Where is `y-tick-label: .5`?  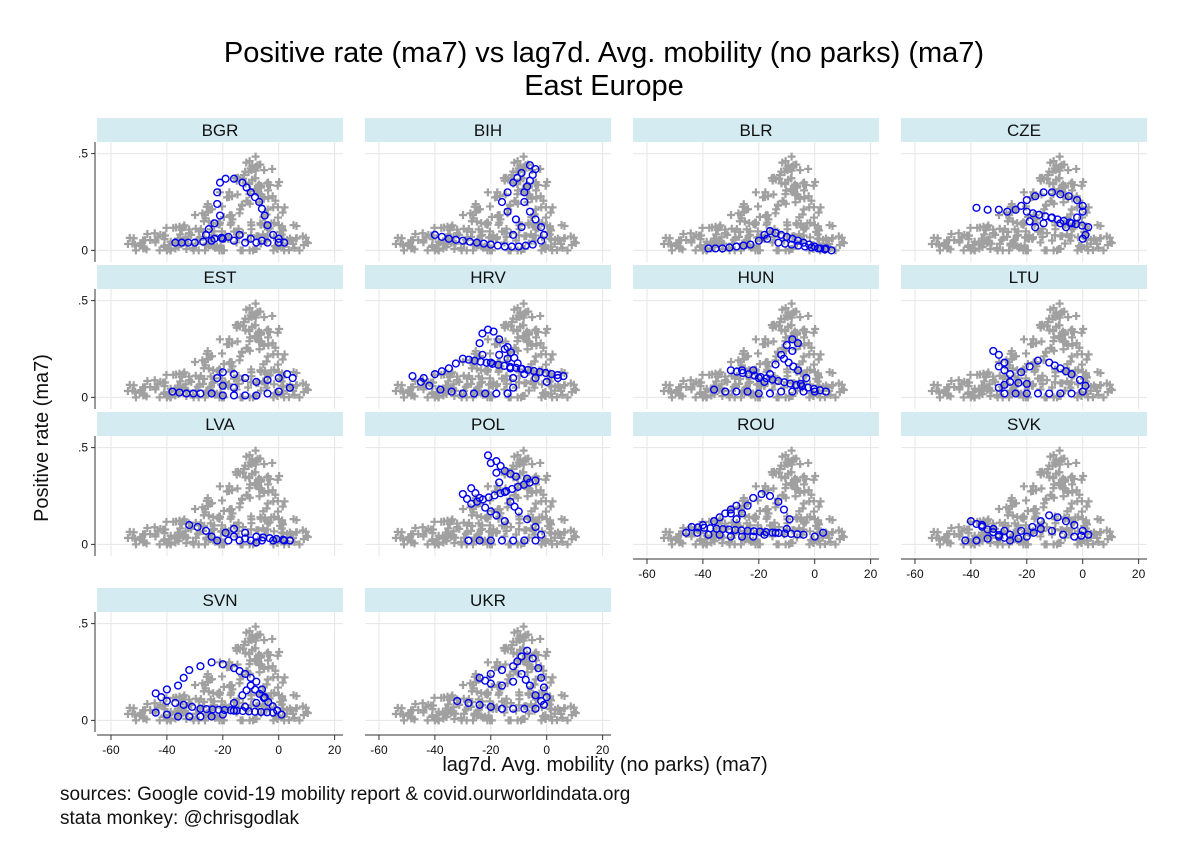
y-tick-label: .5 is located at coordinates (83, 154).